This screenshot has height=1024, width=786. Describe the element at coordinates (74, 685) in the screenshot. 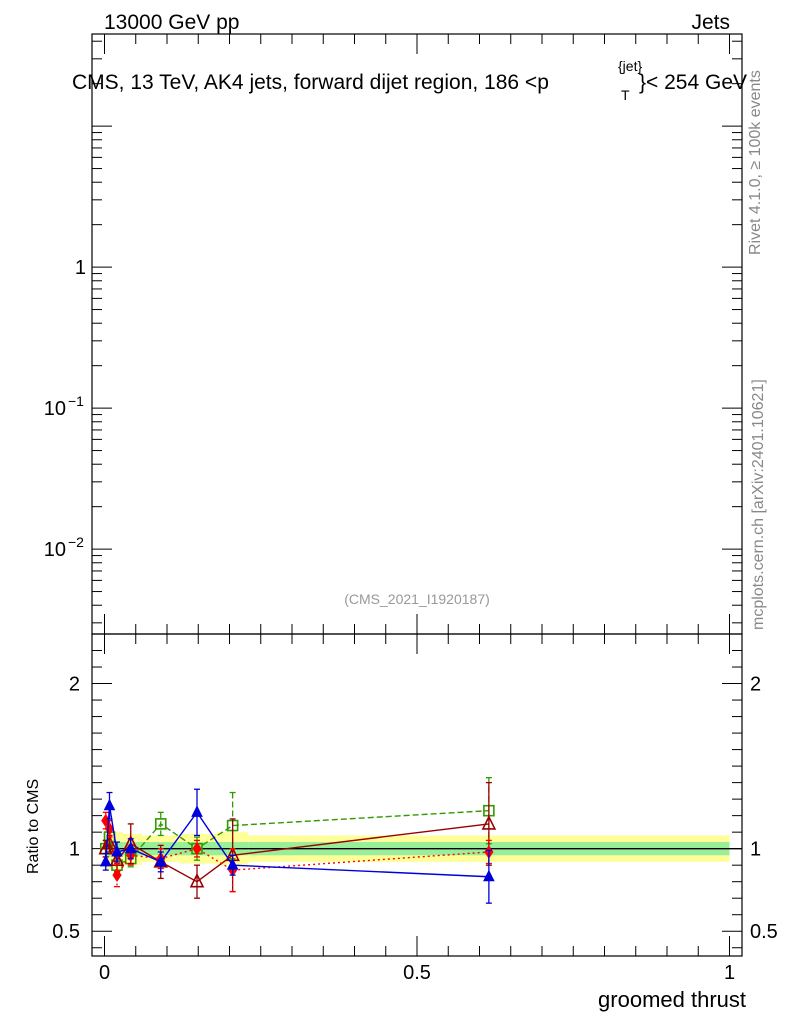

I see `ratio-y-tick-label-left: 2` at that location.